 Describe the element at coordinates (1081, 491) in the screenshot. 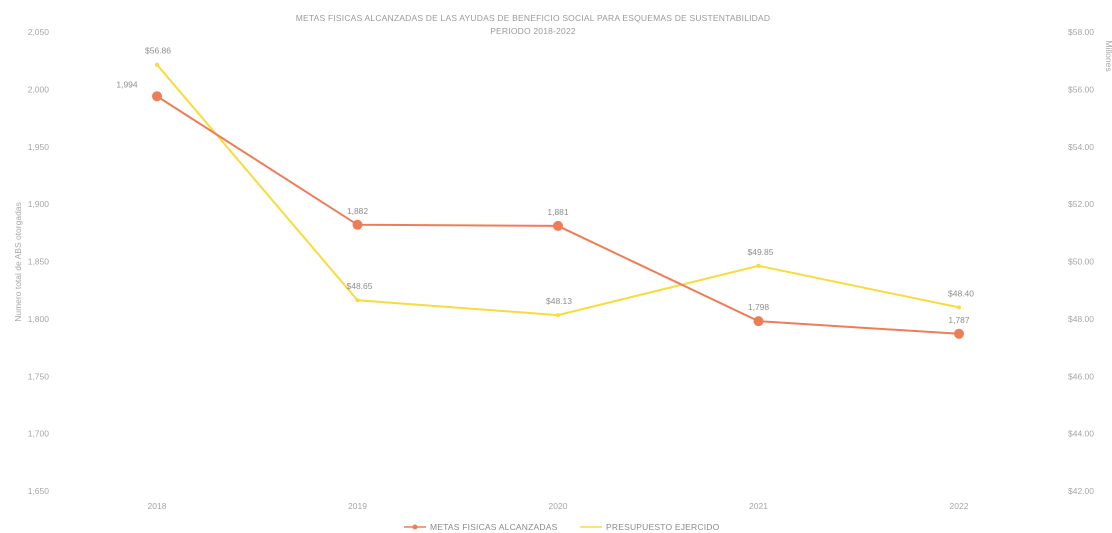

I see `y2-tick-label: $42.00` at that location.